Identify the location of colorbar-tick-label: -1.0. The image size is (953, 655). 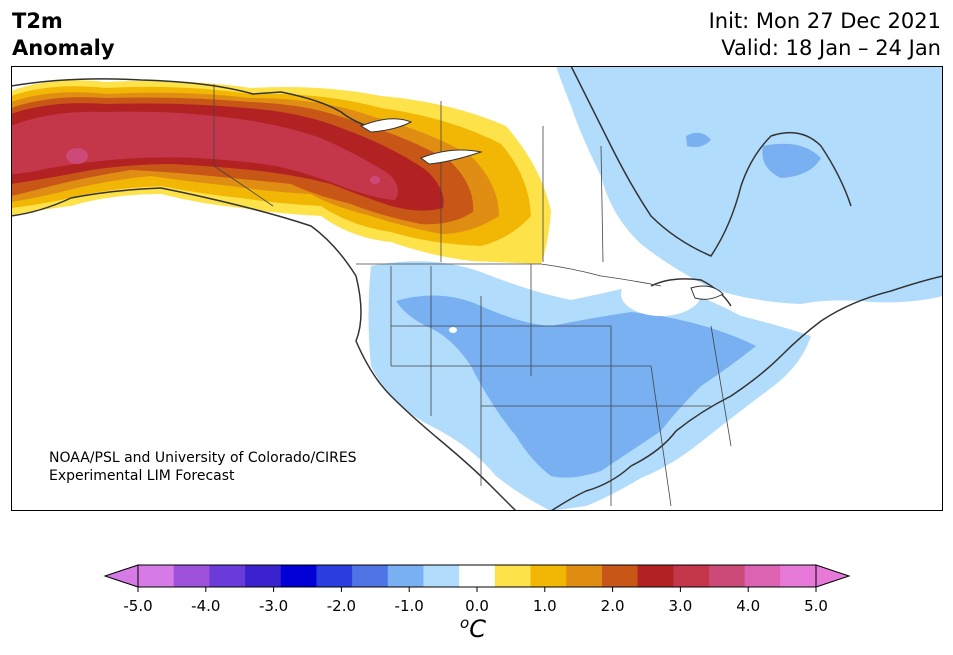
(409, 606).